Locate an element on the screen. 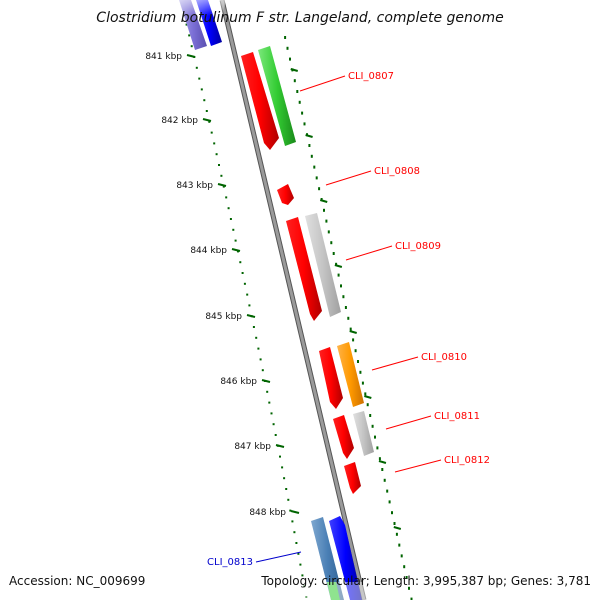  gene-label-cli-0807: CLI_0807 is located at coordinates (371, 76).